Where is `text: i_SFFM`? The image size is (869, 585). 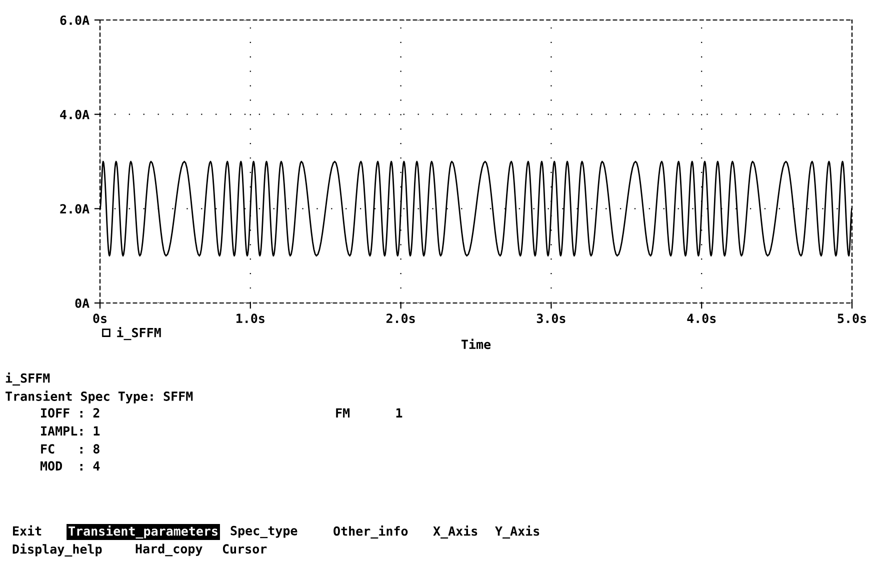 text: i_SFFM is located at coordinates (28, 379).